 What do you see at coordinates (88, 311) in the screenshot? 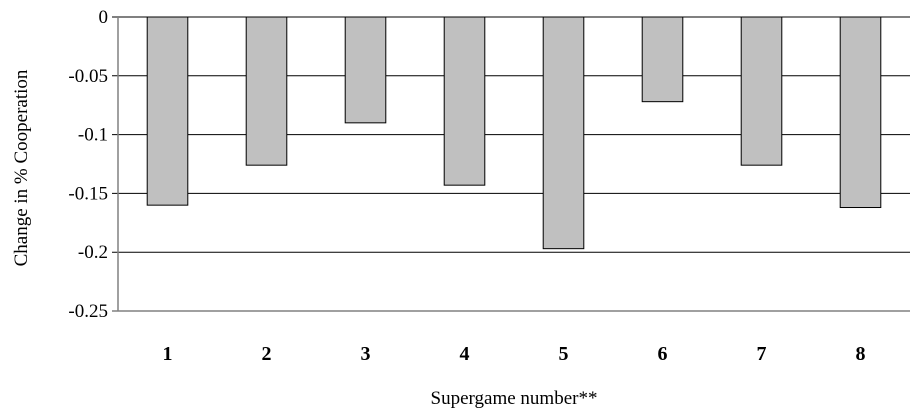
I see `y-tick-label: -0.25` at bounding box center [88, 311].